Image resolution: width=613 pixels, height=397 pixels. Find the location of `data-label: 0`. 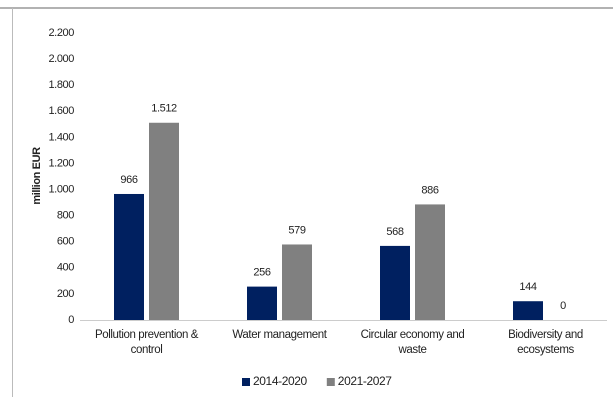

data-label: 0 is located at coordinates (563, 306).